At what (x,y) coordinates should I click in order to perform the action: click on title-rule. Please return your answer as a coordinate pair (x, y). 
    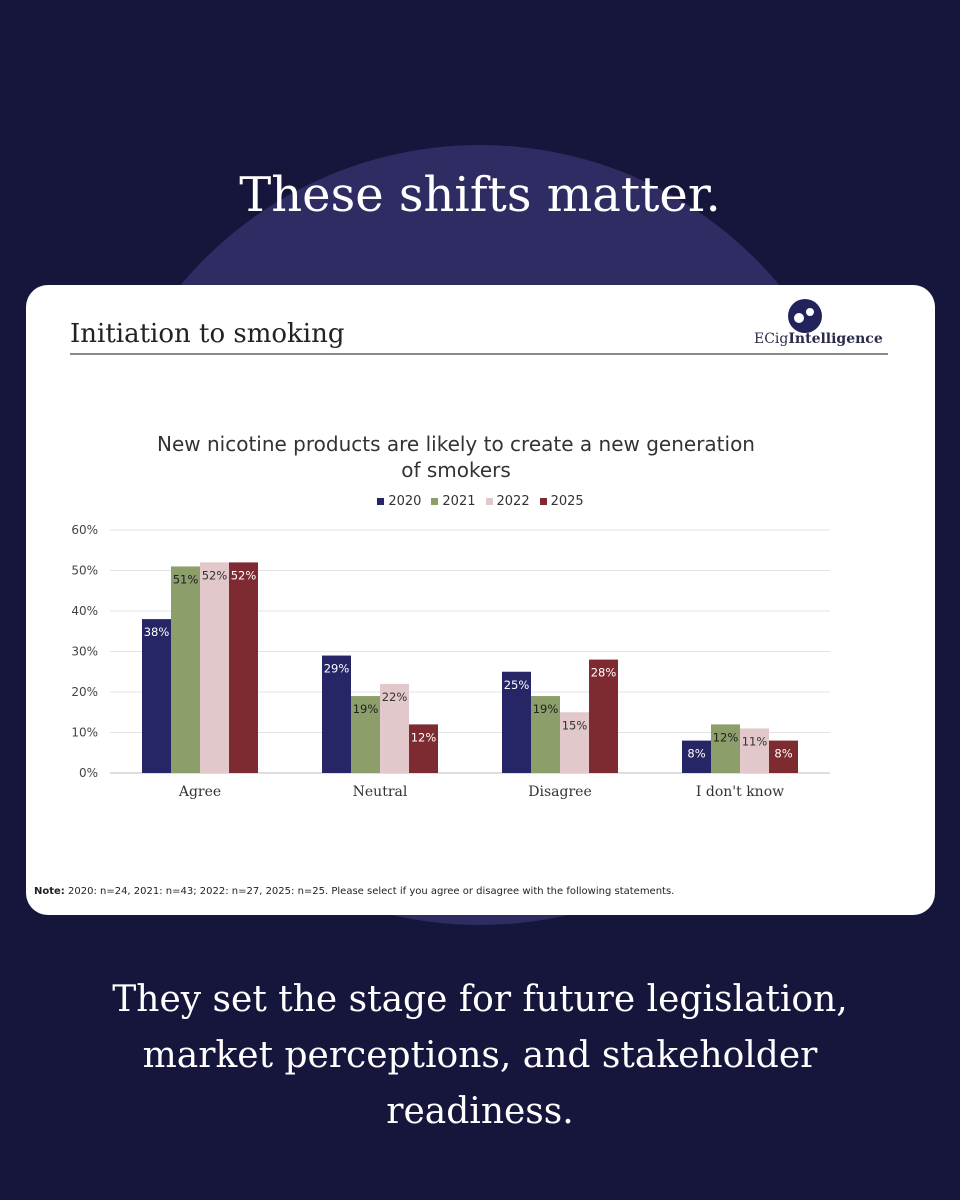
    Looking at the image, I should click on (479, 354).